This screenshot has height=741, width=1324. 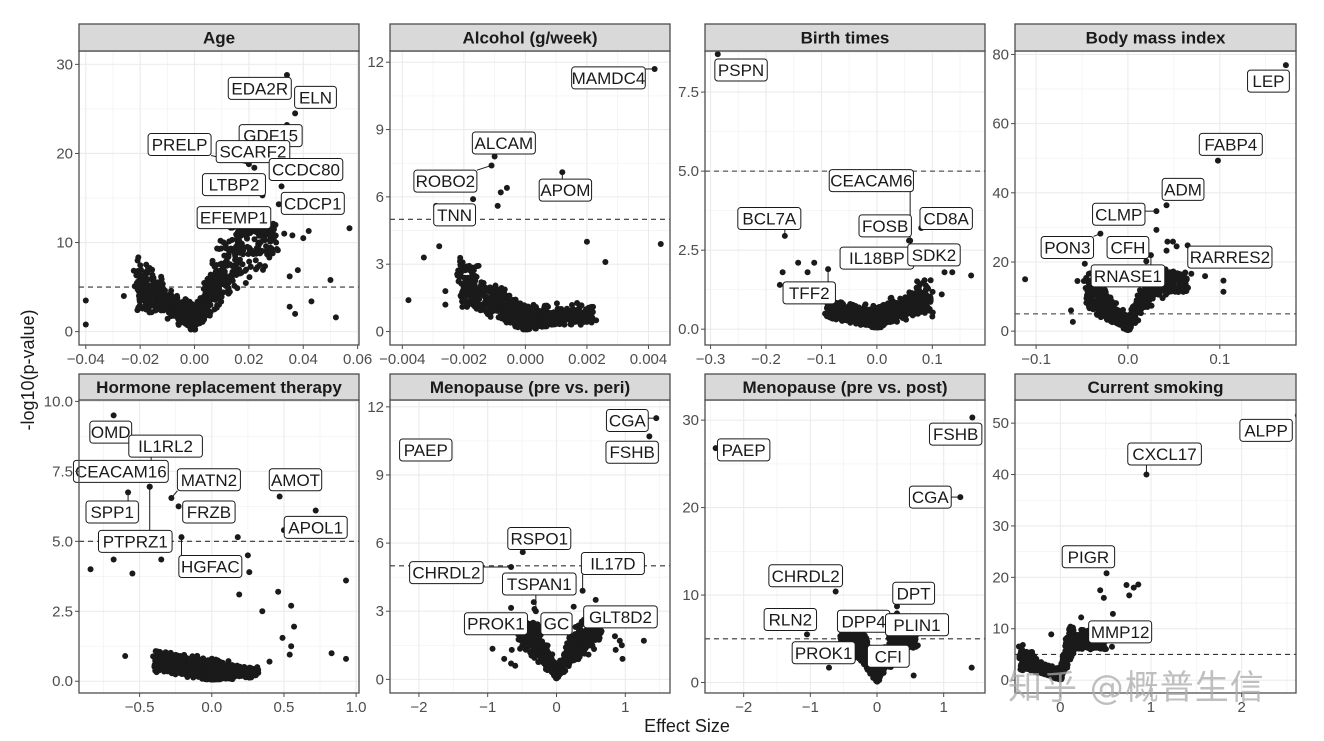 What do you see at coordinates (209, 480) in the screenshot?
I see `gene-label-text: MATN2` at bounding box center [209, 480].